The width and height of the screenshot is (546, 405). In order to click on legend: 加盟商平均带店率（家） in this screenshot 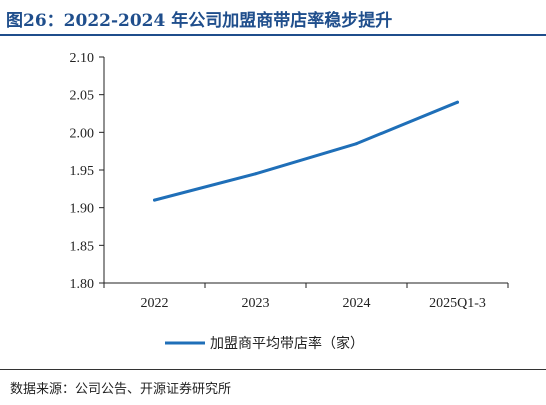, I will do `click(264, 343)`.